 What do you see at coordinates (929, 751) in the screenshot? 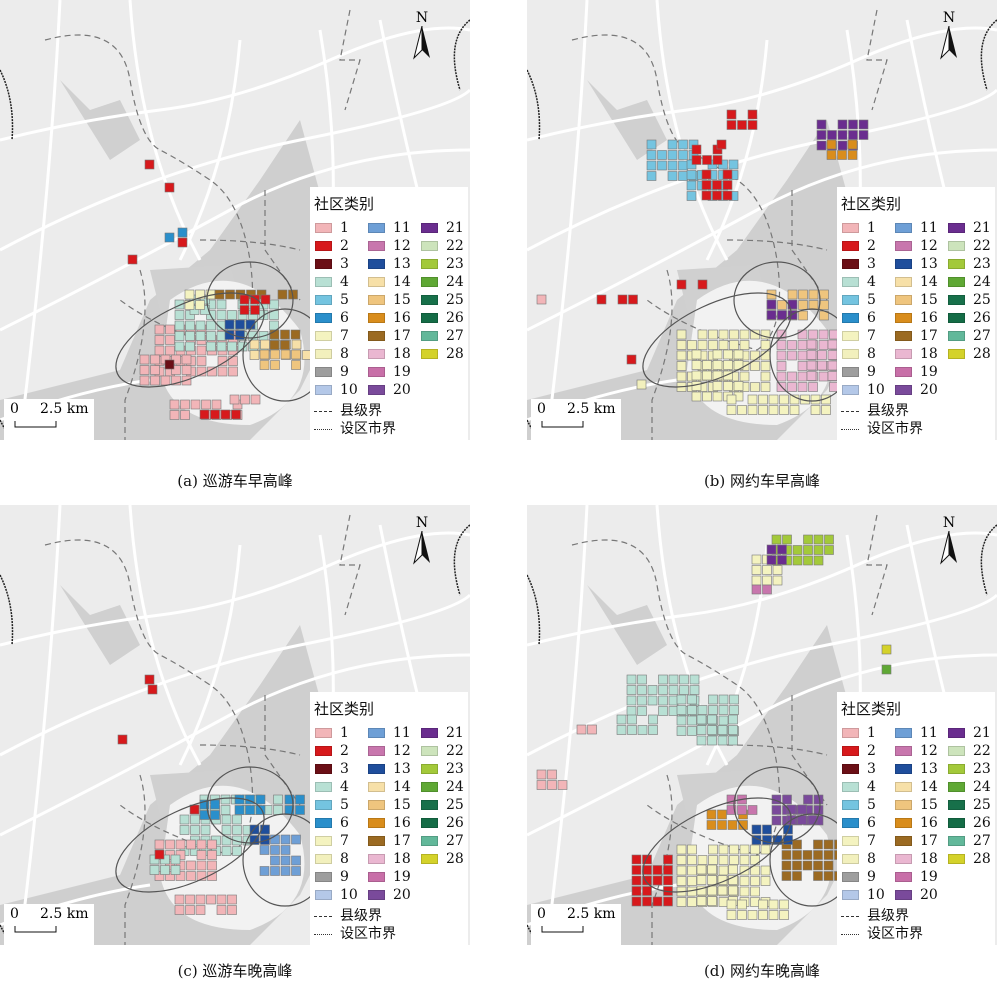
I see `legend-label: 12` at bounding box center [929, 751].